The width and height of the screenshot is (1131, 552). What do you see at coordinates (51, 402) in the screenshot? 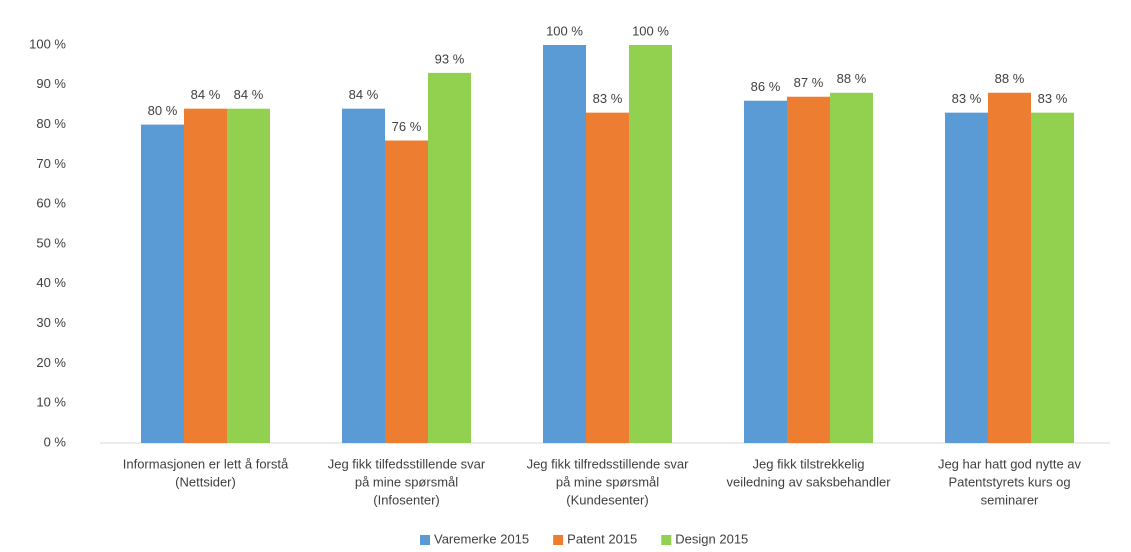
I see `y-tick-label: 10 %` at bounding box center [51, 402].